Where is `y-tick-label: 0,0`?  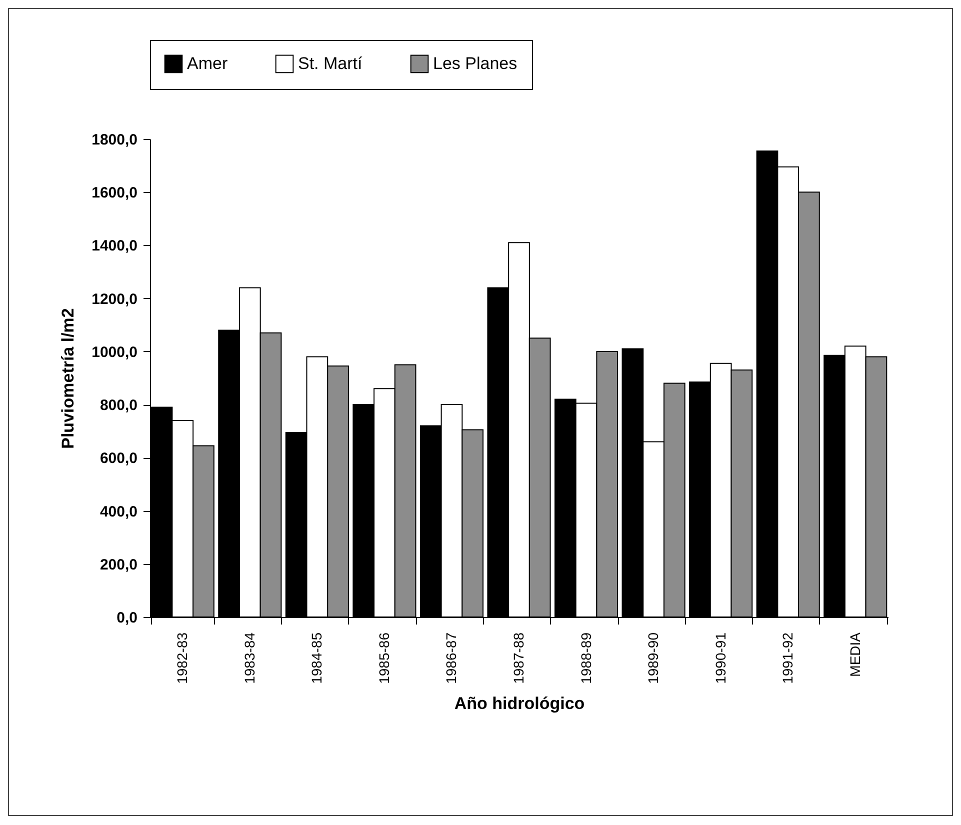
y-tick-label: 0,0 is located at coordinates (127, 618).